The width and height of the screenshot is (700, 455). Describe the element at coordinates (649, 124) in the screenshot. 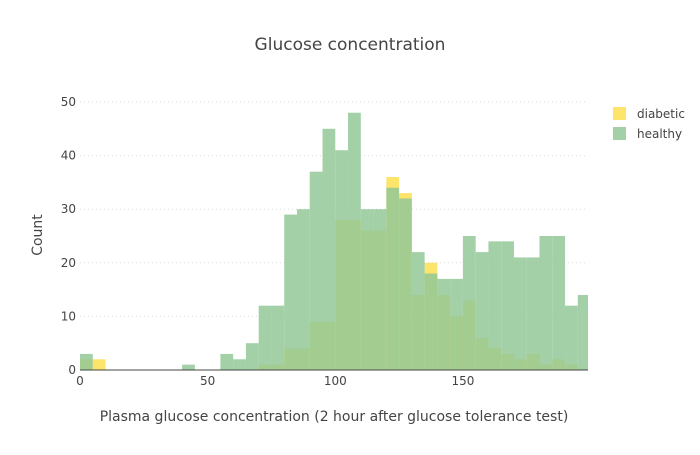

I see `legend: diabetic healthy` at that location.